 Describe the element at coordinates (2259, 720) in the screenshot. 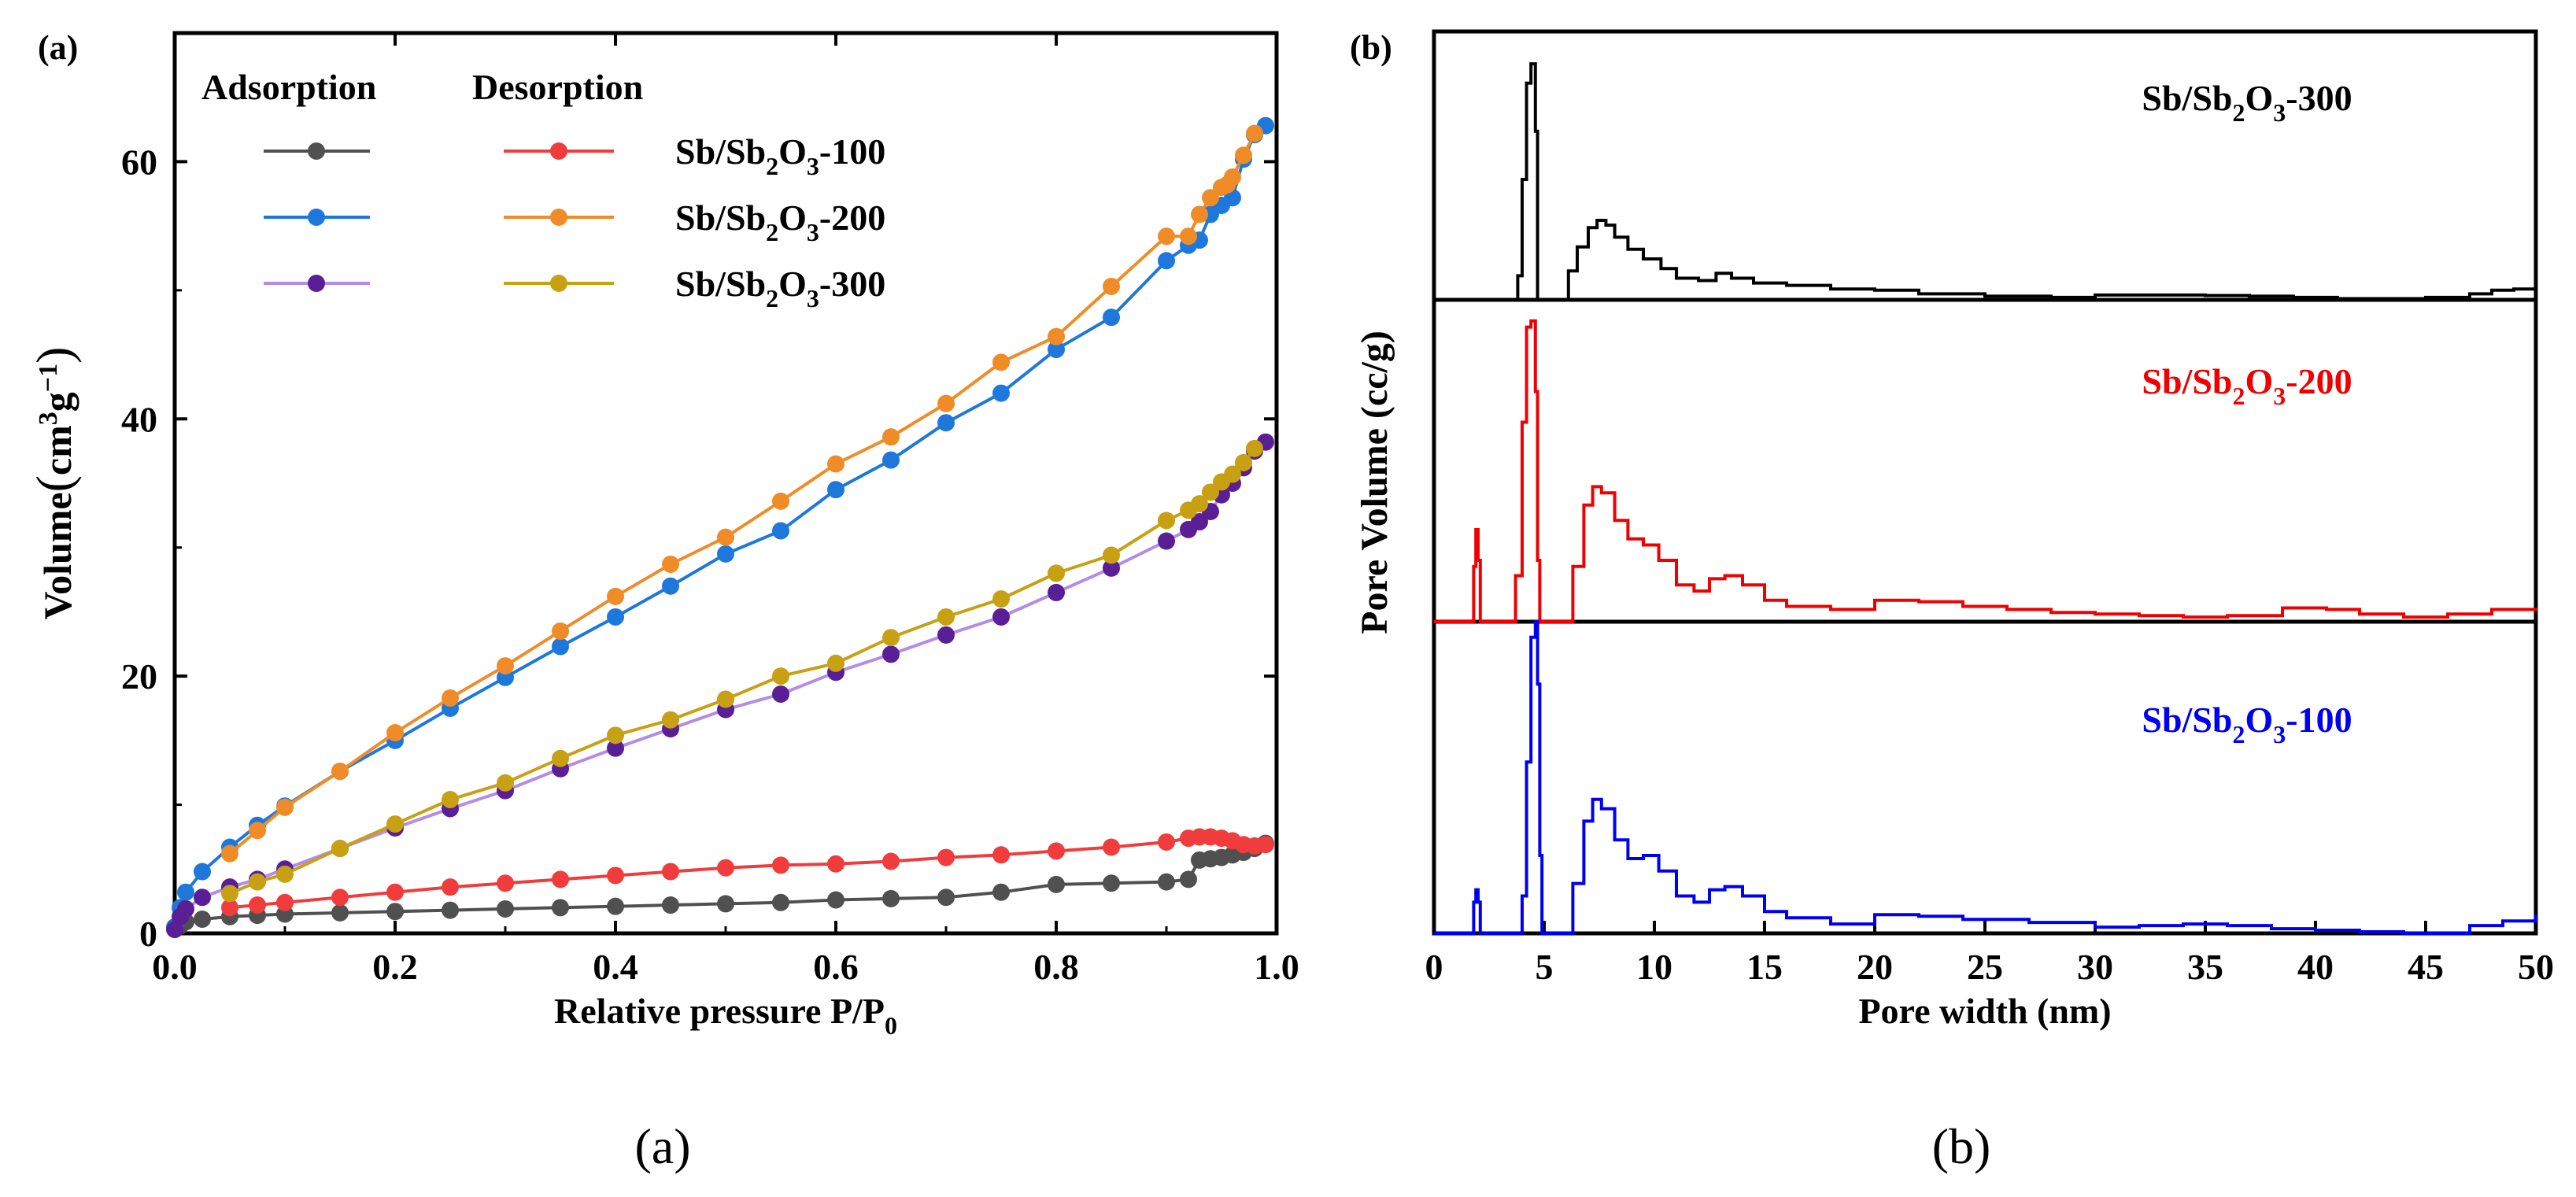

I see `panel-b-label-100-b: O` at that location.